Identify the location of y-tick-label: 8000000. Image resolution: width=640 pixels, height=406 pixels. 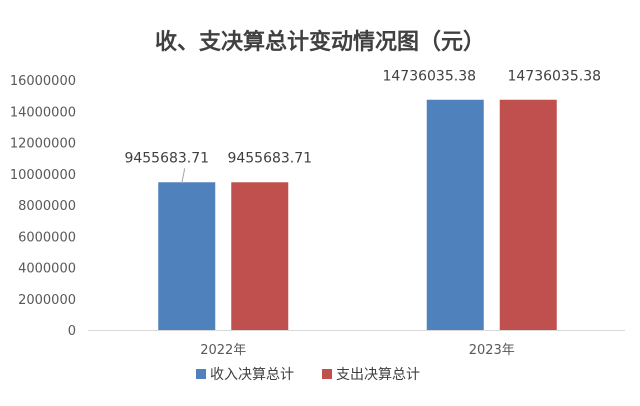
(47, 206).